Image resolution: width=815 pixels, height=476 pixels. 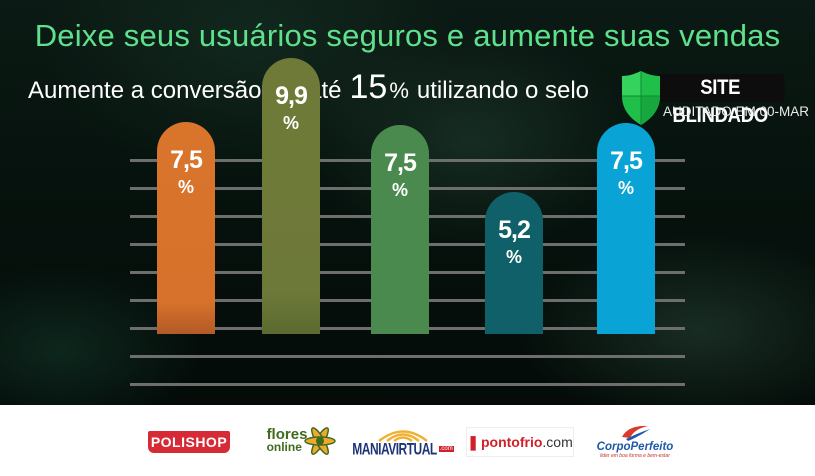 I want to click on logo-flores-online: flores online, so click(x=302, y=441).